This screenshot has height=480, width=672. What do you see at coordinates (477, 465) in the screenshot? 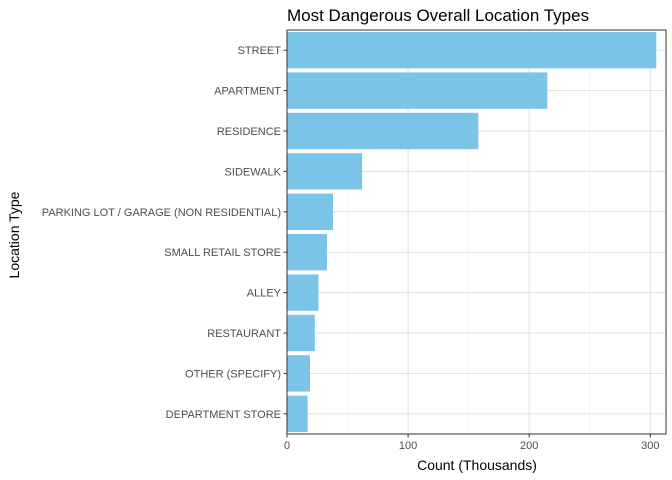
I see `x-axis-title: Count (Thousands)` at bounding box center [477, 465].